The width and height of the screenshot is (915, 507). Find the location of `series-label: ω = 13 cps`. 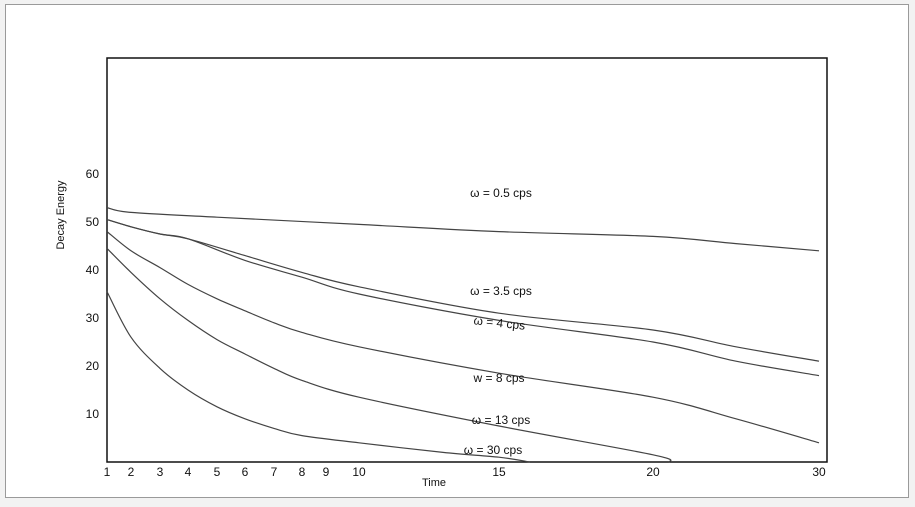

series-label: ω = 13 cps is located at coordinates (501, 420).